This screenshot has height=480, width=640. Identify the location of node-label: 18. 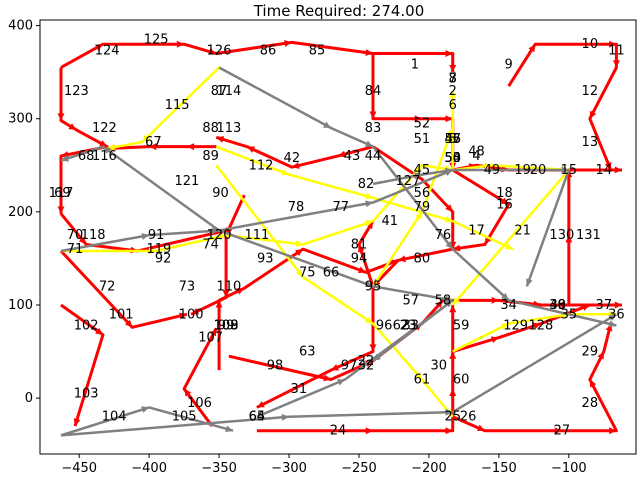
(504, 193).